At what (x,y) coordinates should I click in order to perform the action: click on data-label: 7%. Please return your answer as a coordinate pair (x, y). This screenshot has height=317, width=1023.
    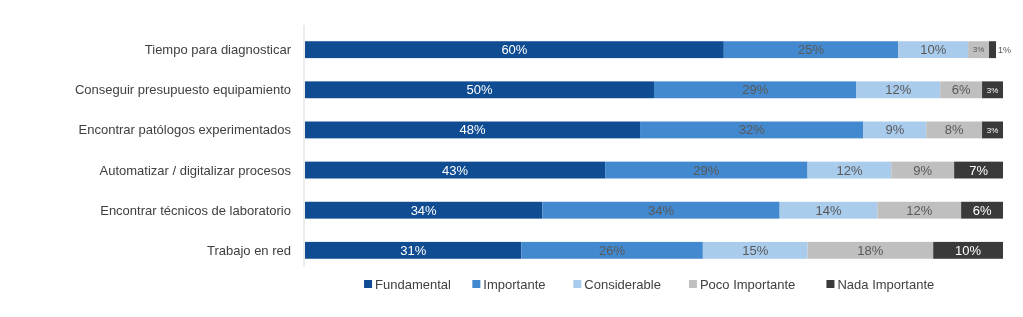
    Looking at the image, I should click on (979, 170).